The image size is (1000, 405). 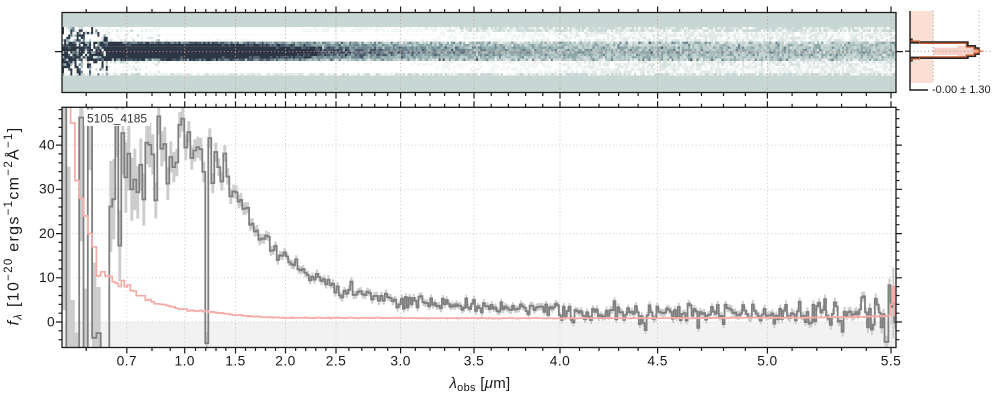 What do you see at coordinates (961, 90) in the screenshot?
I see `svg-text: -0.00 ± 1.30` at bounding box center [961, 90].